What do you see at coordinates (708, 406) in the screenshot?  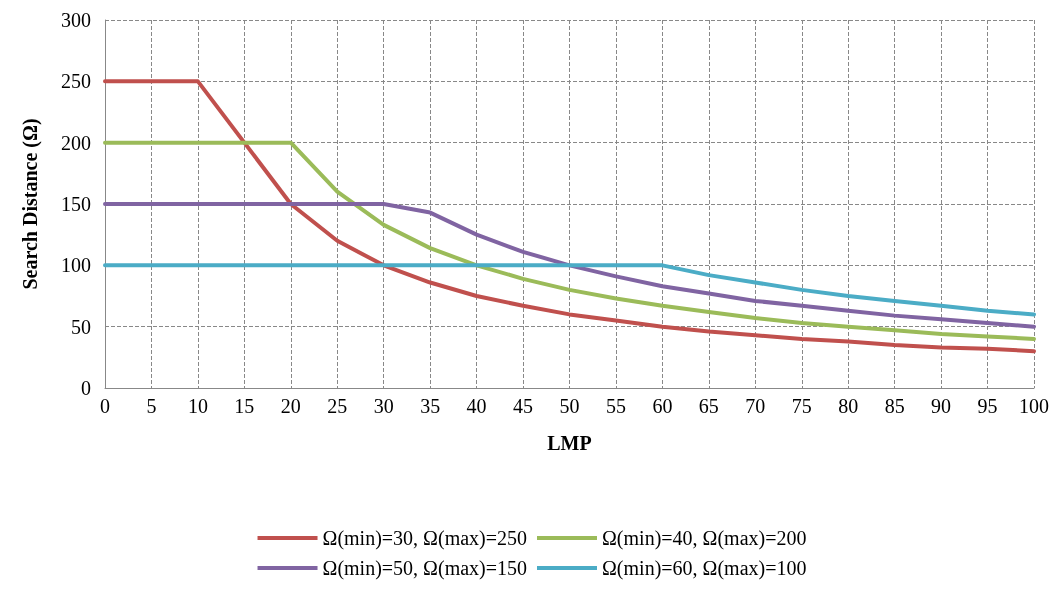 I see `x-tick-label: 65` at bounding box center [708, 406].